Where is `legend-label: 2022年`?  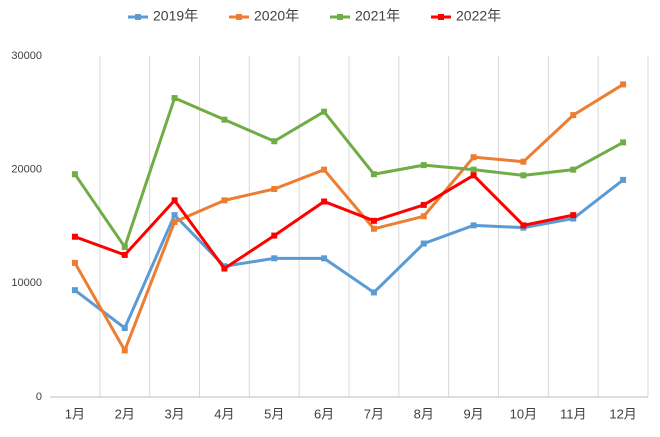
legend-label: 2022年 is located at coordinates (478, 16).